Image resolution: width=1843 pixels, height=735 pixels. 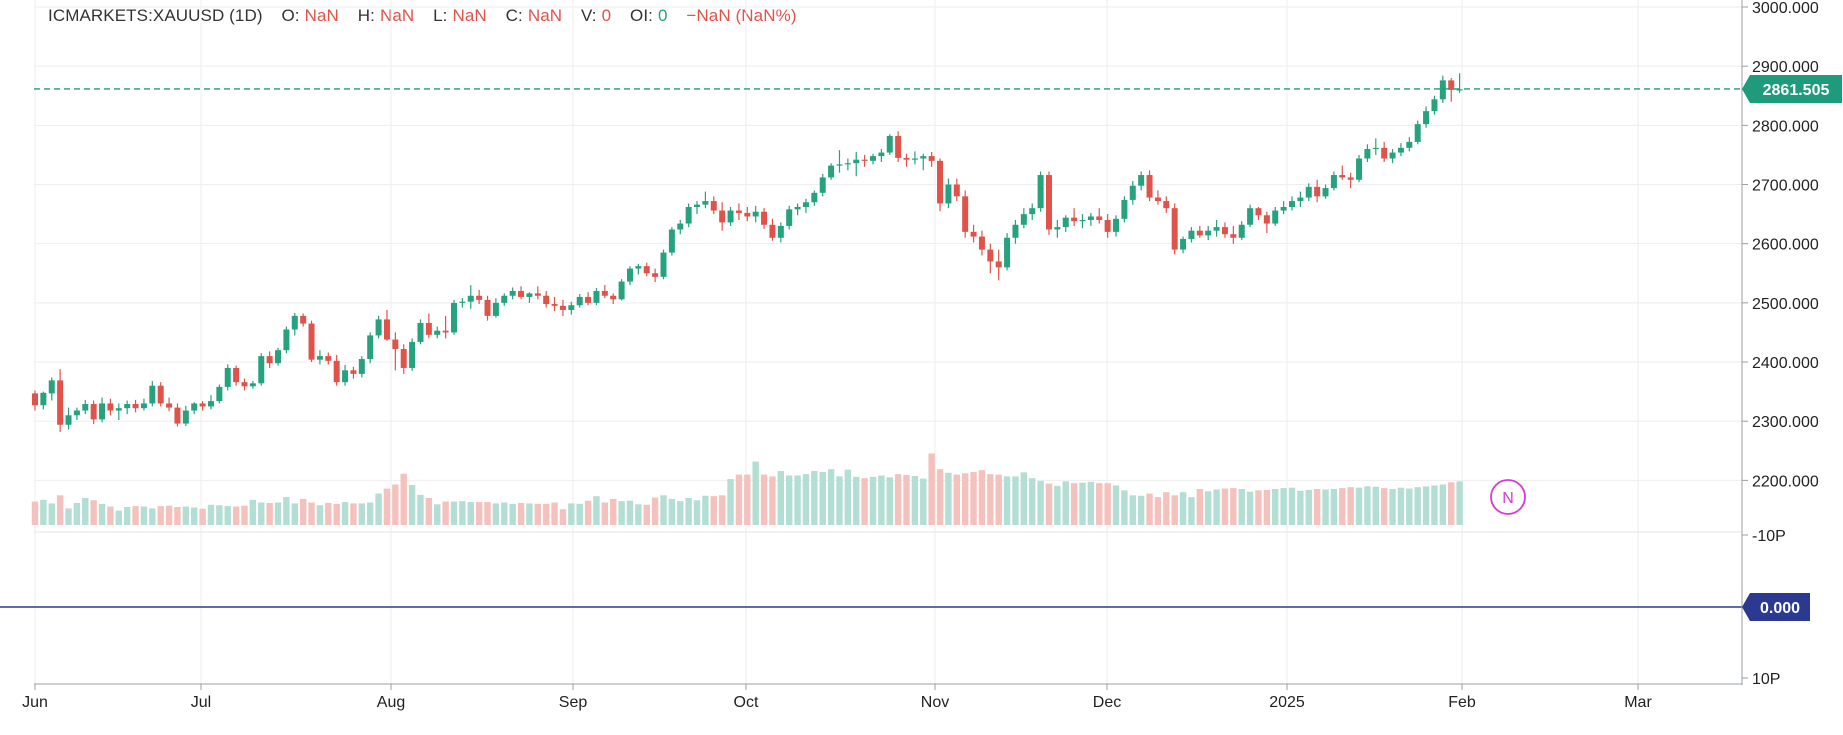 What do you see at coordinates (747, 489) in the screenshot?
I see `volume-bars` at bounding box center [747, 489].